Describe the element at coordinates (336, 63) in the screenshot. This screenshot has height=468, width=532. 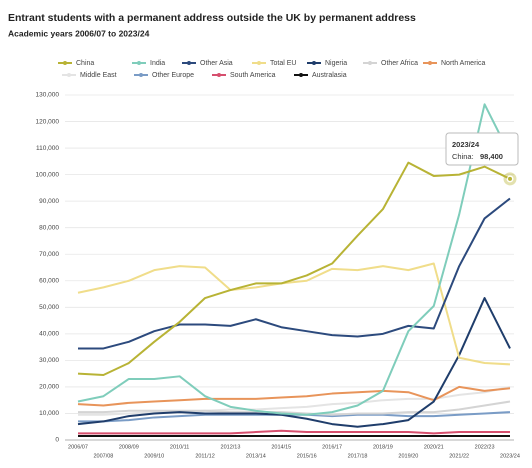
I see `legend-label: Nigeria` at that location.